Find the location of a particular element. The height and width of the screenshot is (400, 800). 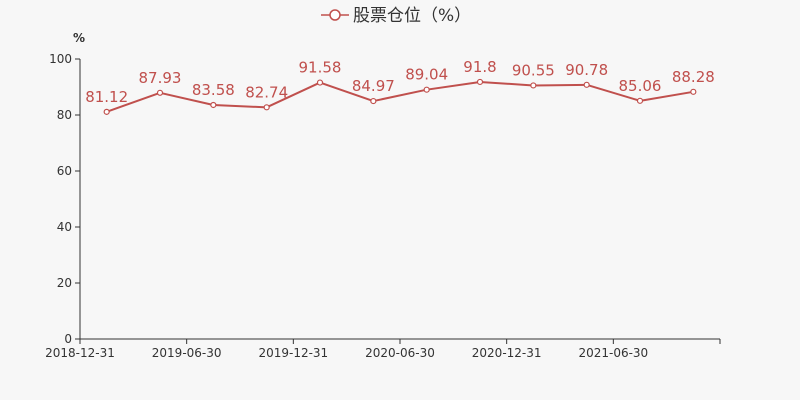

y-tick-label: 0 is located at coordinates (68, 339).